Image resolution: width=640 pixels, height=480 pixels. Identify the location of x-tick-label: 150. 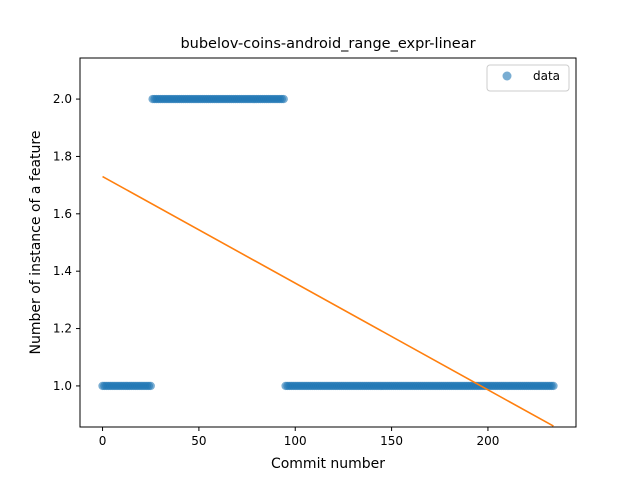
(391, 441).